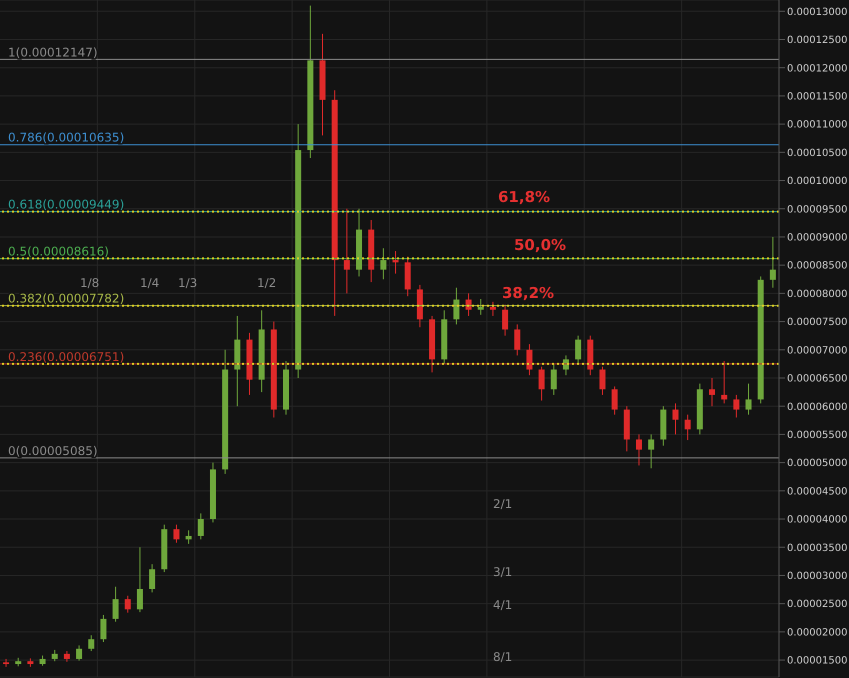  What do you see at coordinates (817, 40) in the screenshot?
I see `y-tick-label: 0.00012500` at bounding box center [817, 40].